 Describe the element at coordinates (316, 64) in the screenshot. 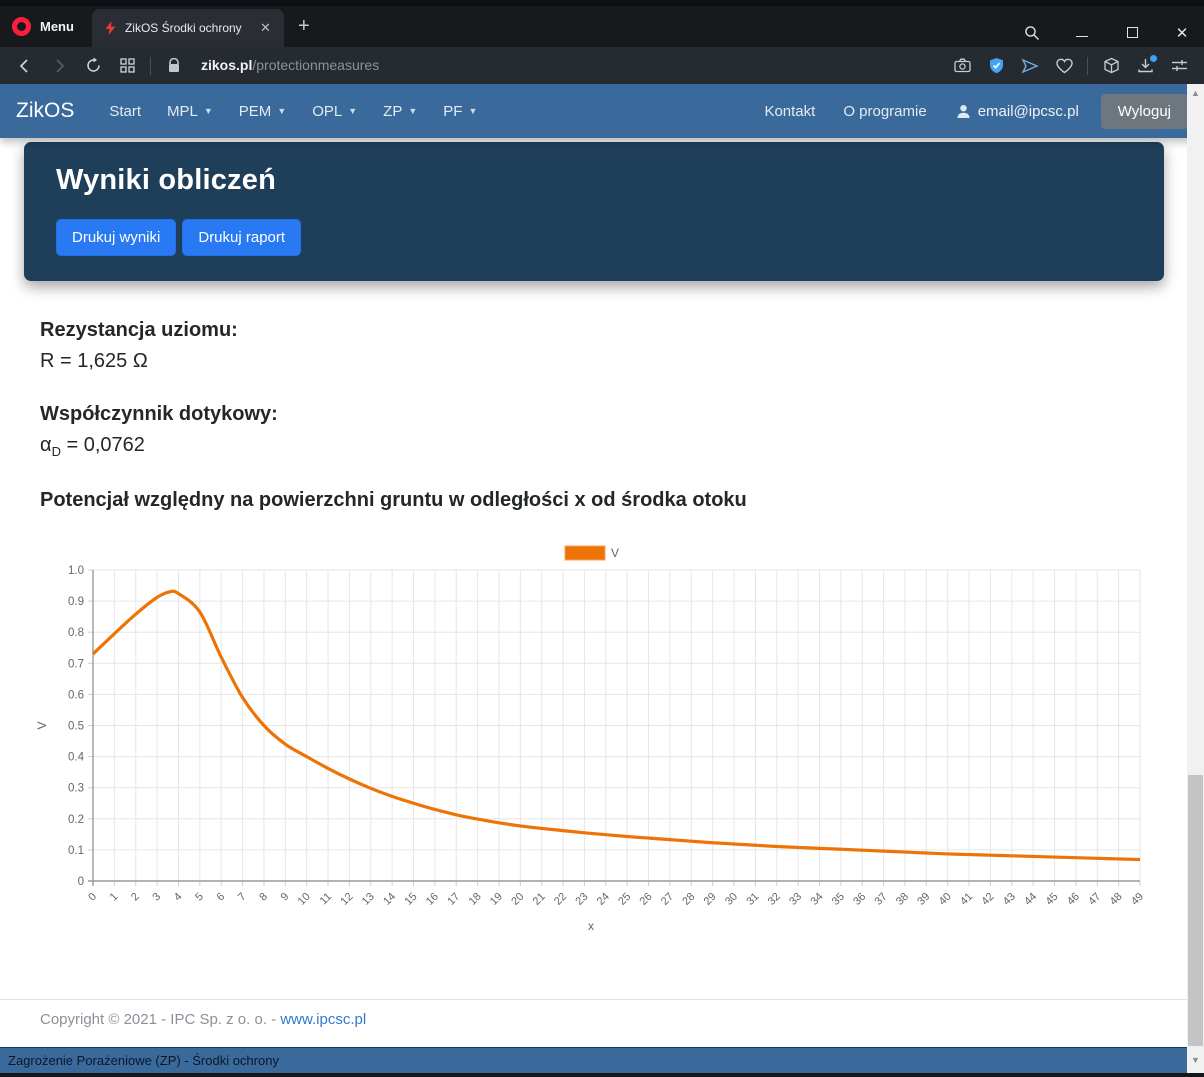

I see `url-path: /protectionmeasures` at that location.